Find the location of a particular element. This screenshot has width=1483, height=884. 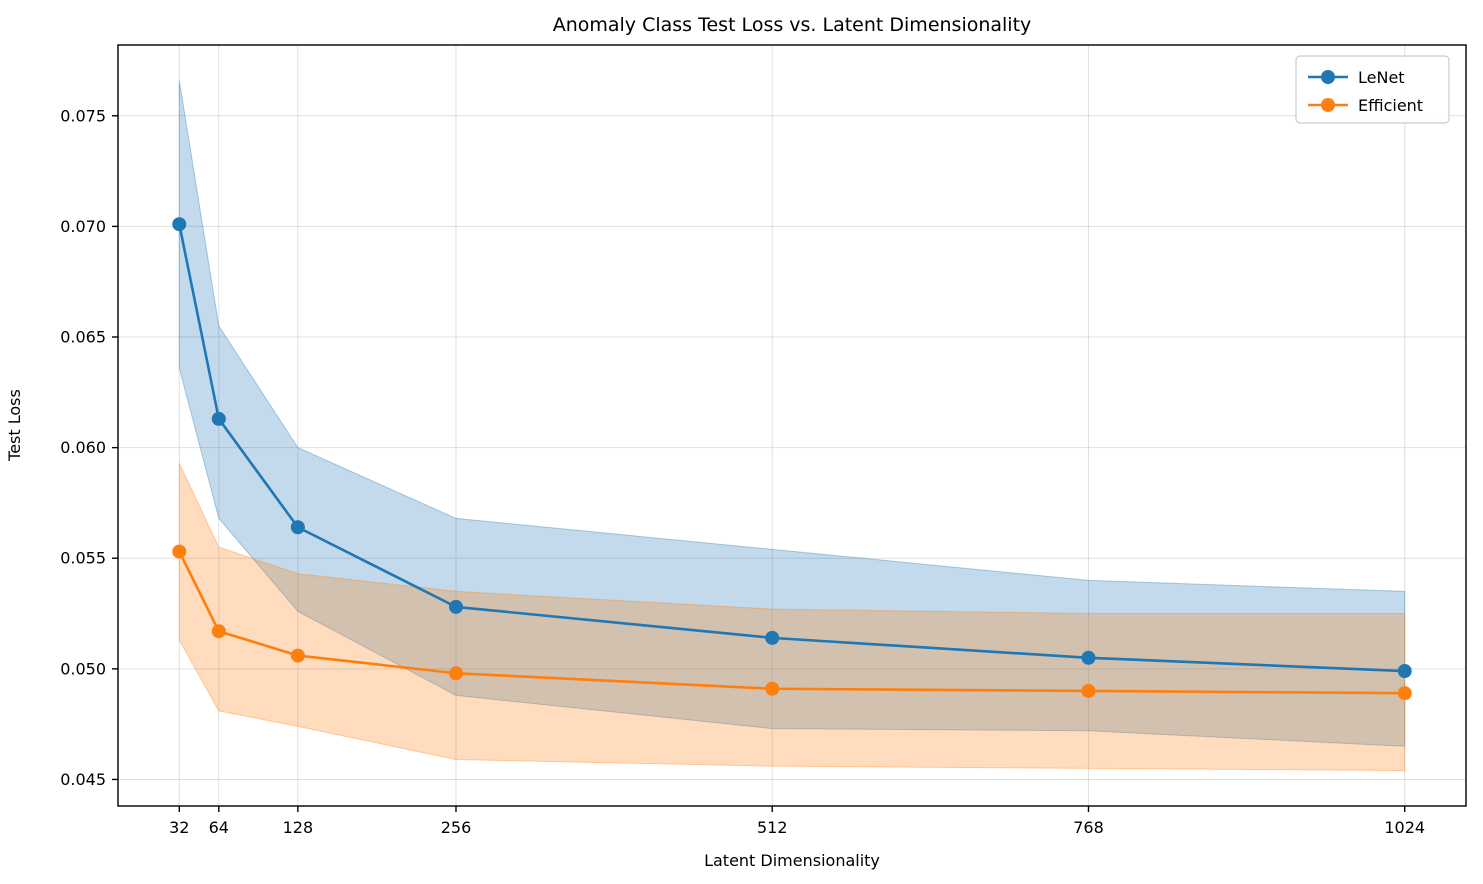

legend-marker-efficient is located at coordinates (1328, 105).